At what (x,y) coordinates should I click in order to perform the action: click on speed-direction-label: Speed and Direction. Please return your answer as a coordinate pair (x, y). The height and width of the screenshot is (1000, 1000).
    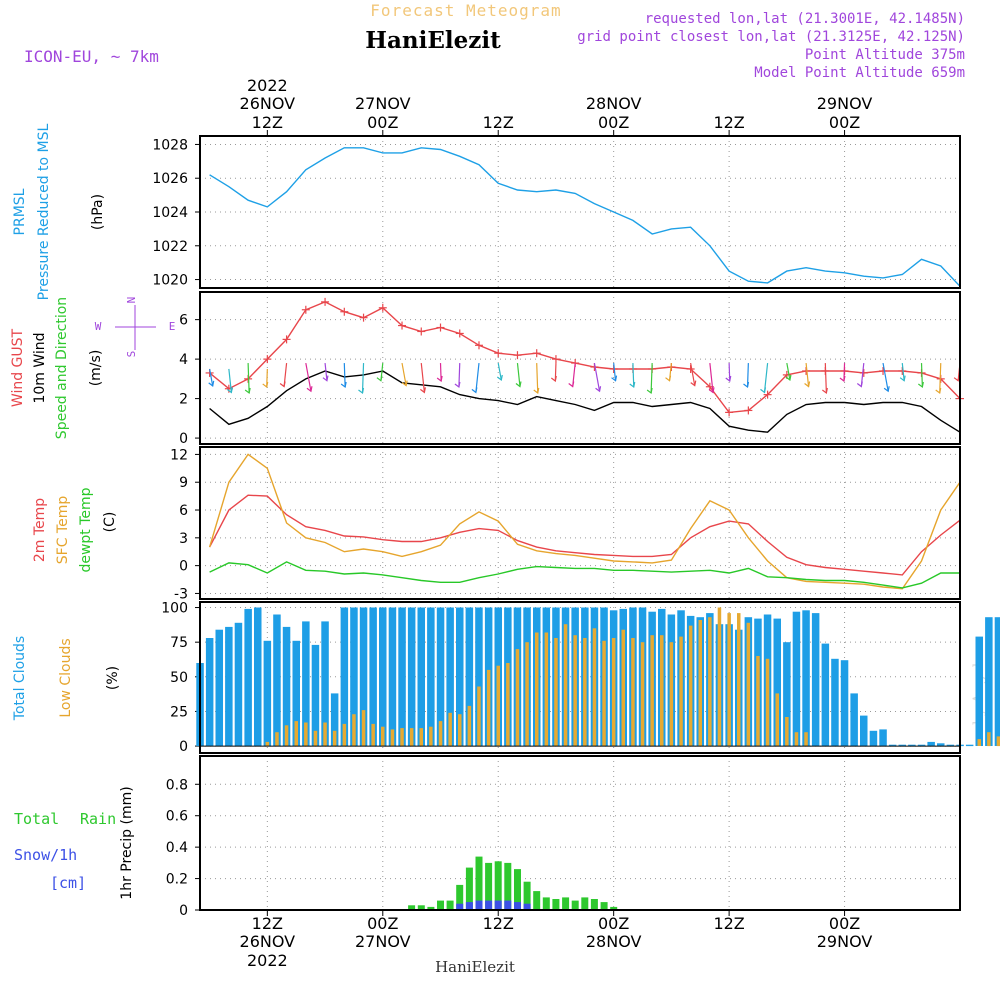
    Looking at the image, I should click on (62, 368).